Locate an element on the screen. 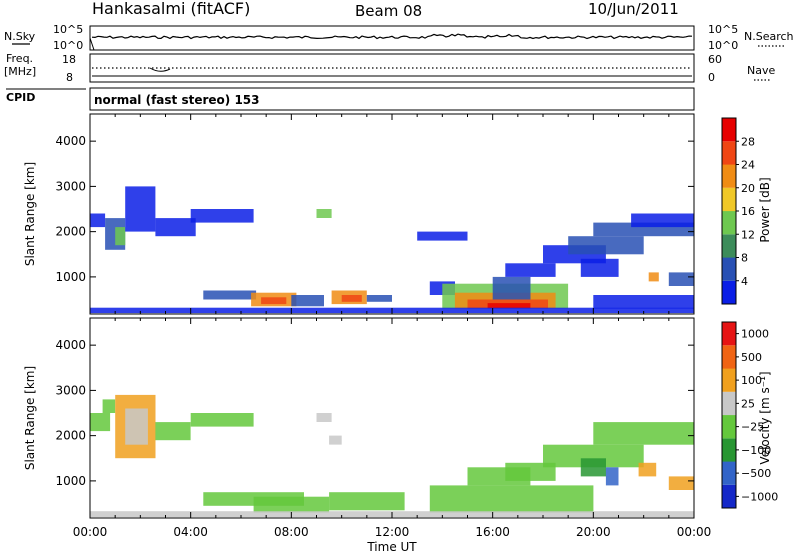 This screenshot has height=554, width=800. nsky-label: N.Sky is located at coordinates (20, 36).